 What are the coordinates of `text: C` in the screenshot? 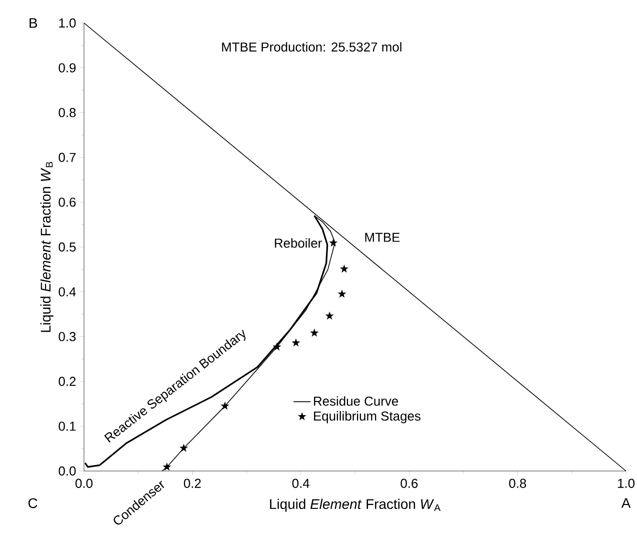 It's located at (33, 503).